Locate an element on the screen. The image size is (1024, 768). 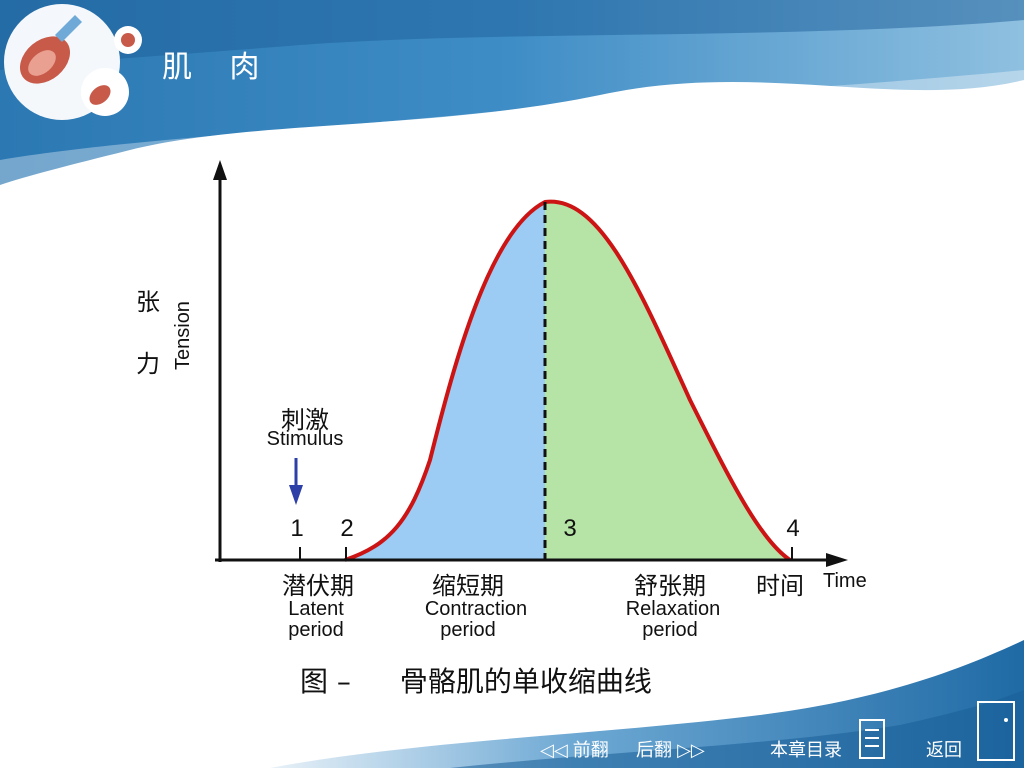
back-button: 返回 is located at coordinates (944, 749).